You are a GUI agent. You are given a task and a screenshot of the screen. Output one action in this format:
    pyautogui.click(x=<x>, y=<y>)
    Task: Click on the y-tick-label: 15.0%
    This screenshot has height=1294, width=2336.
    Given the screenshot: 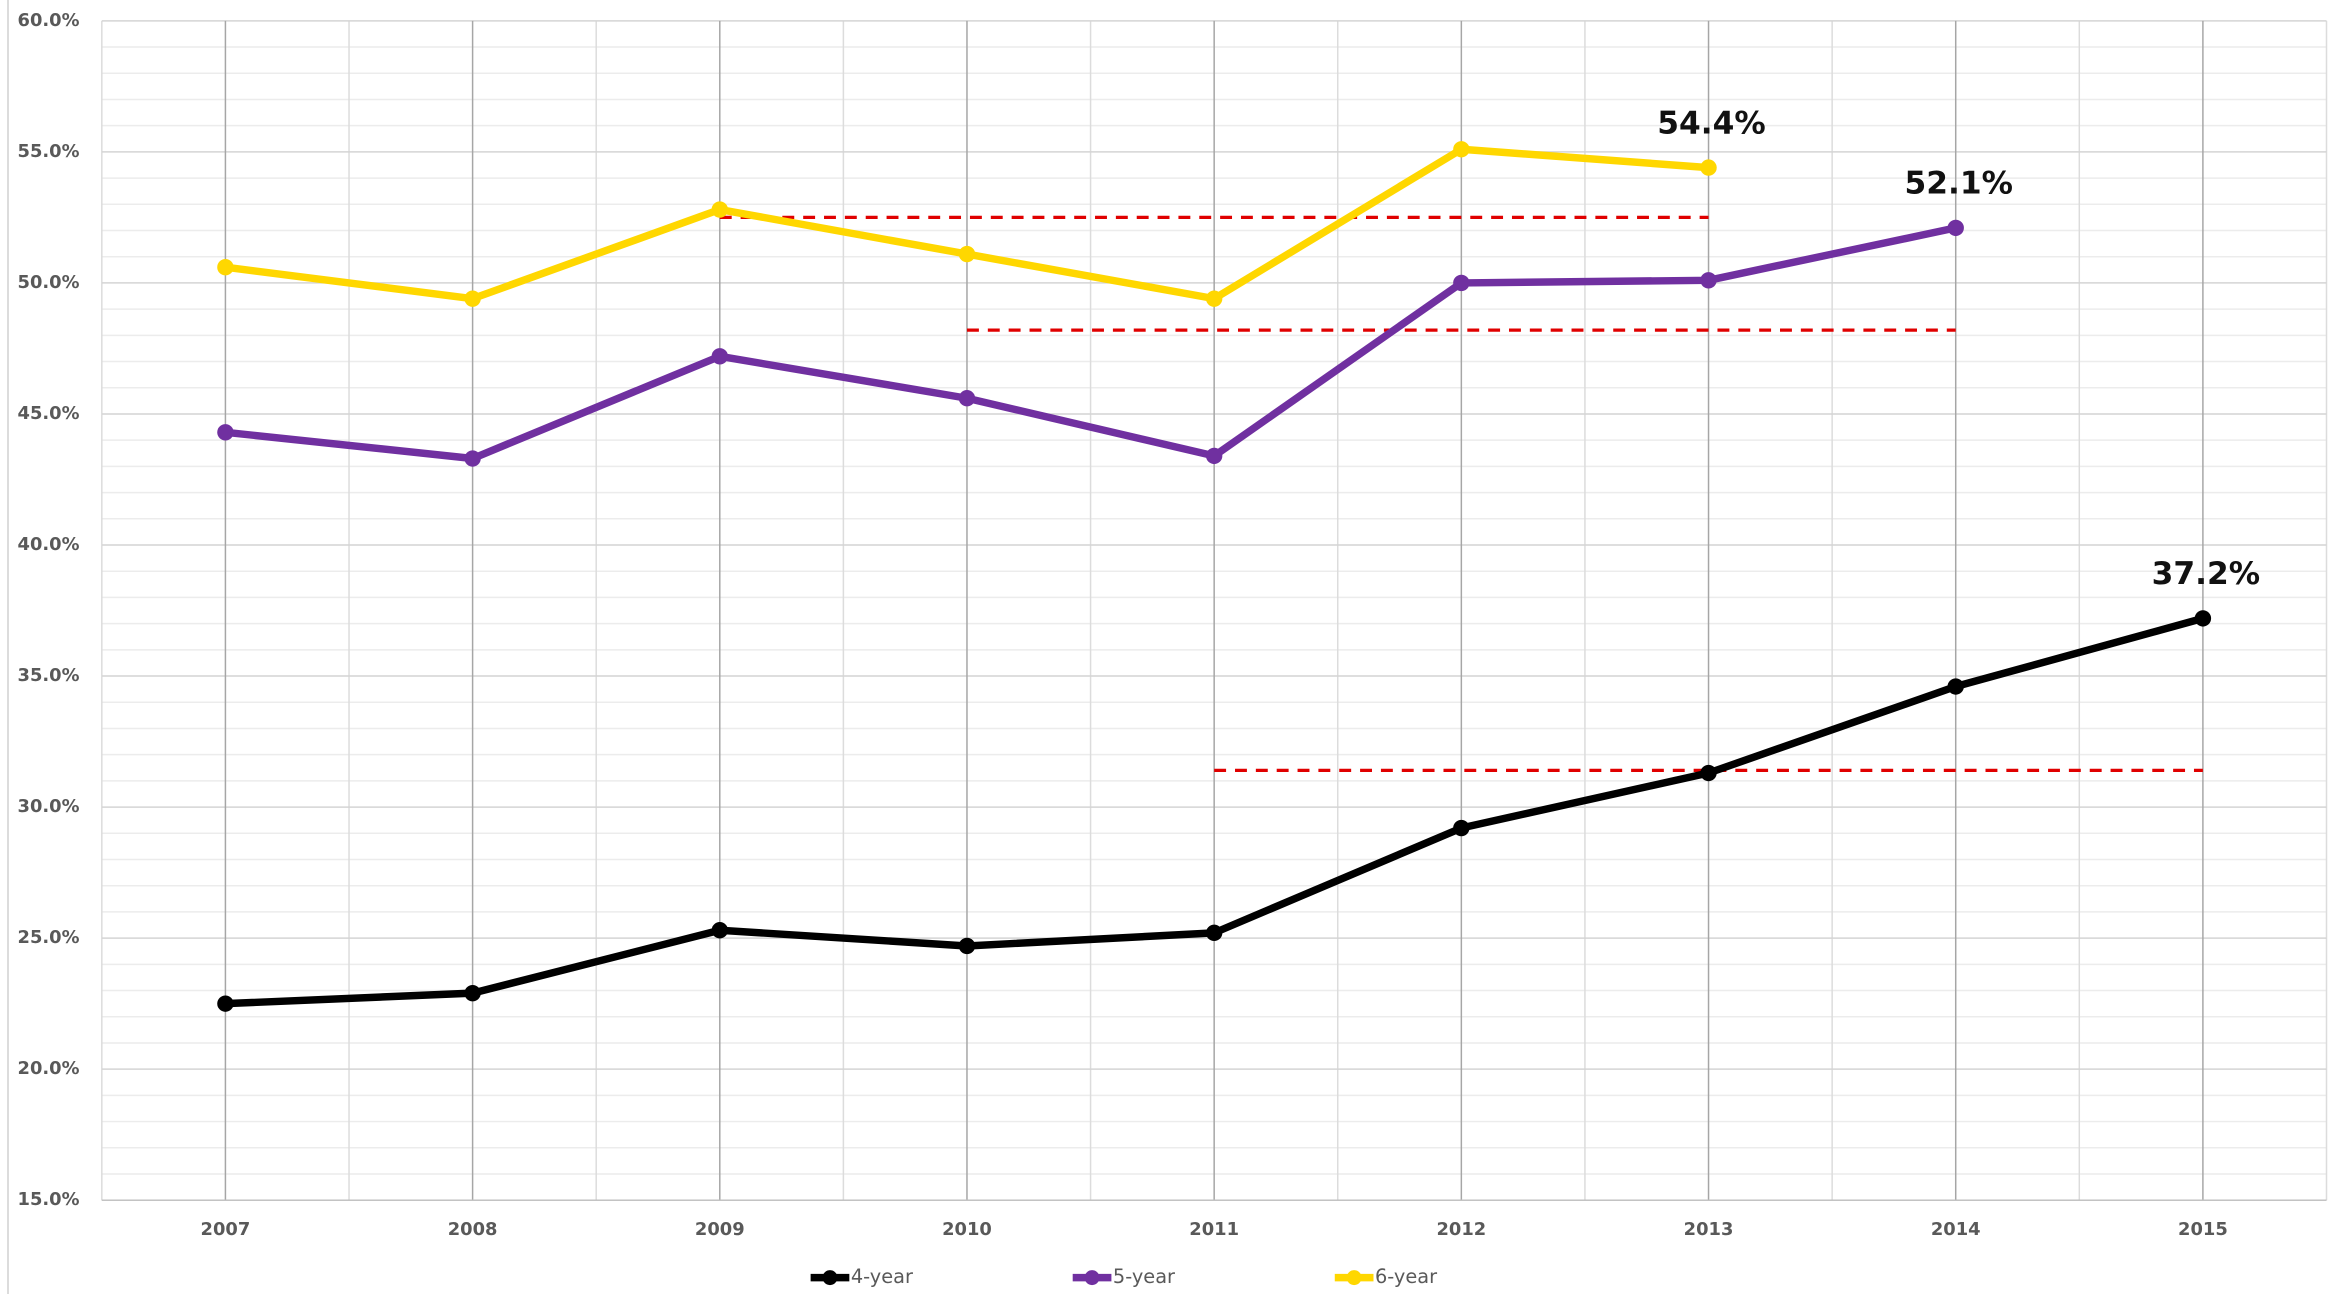 What is the action you would take?
    pyautogui.click(x=49, y=1199)
    